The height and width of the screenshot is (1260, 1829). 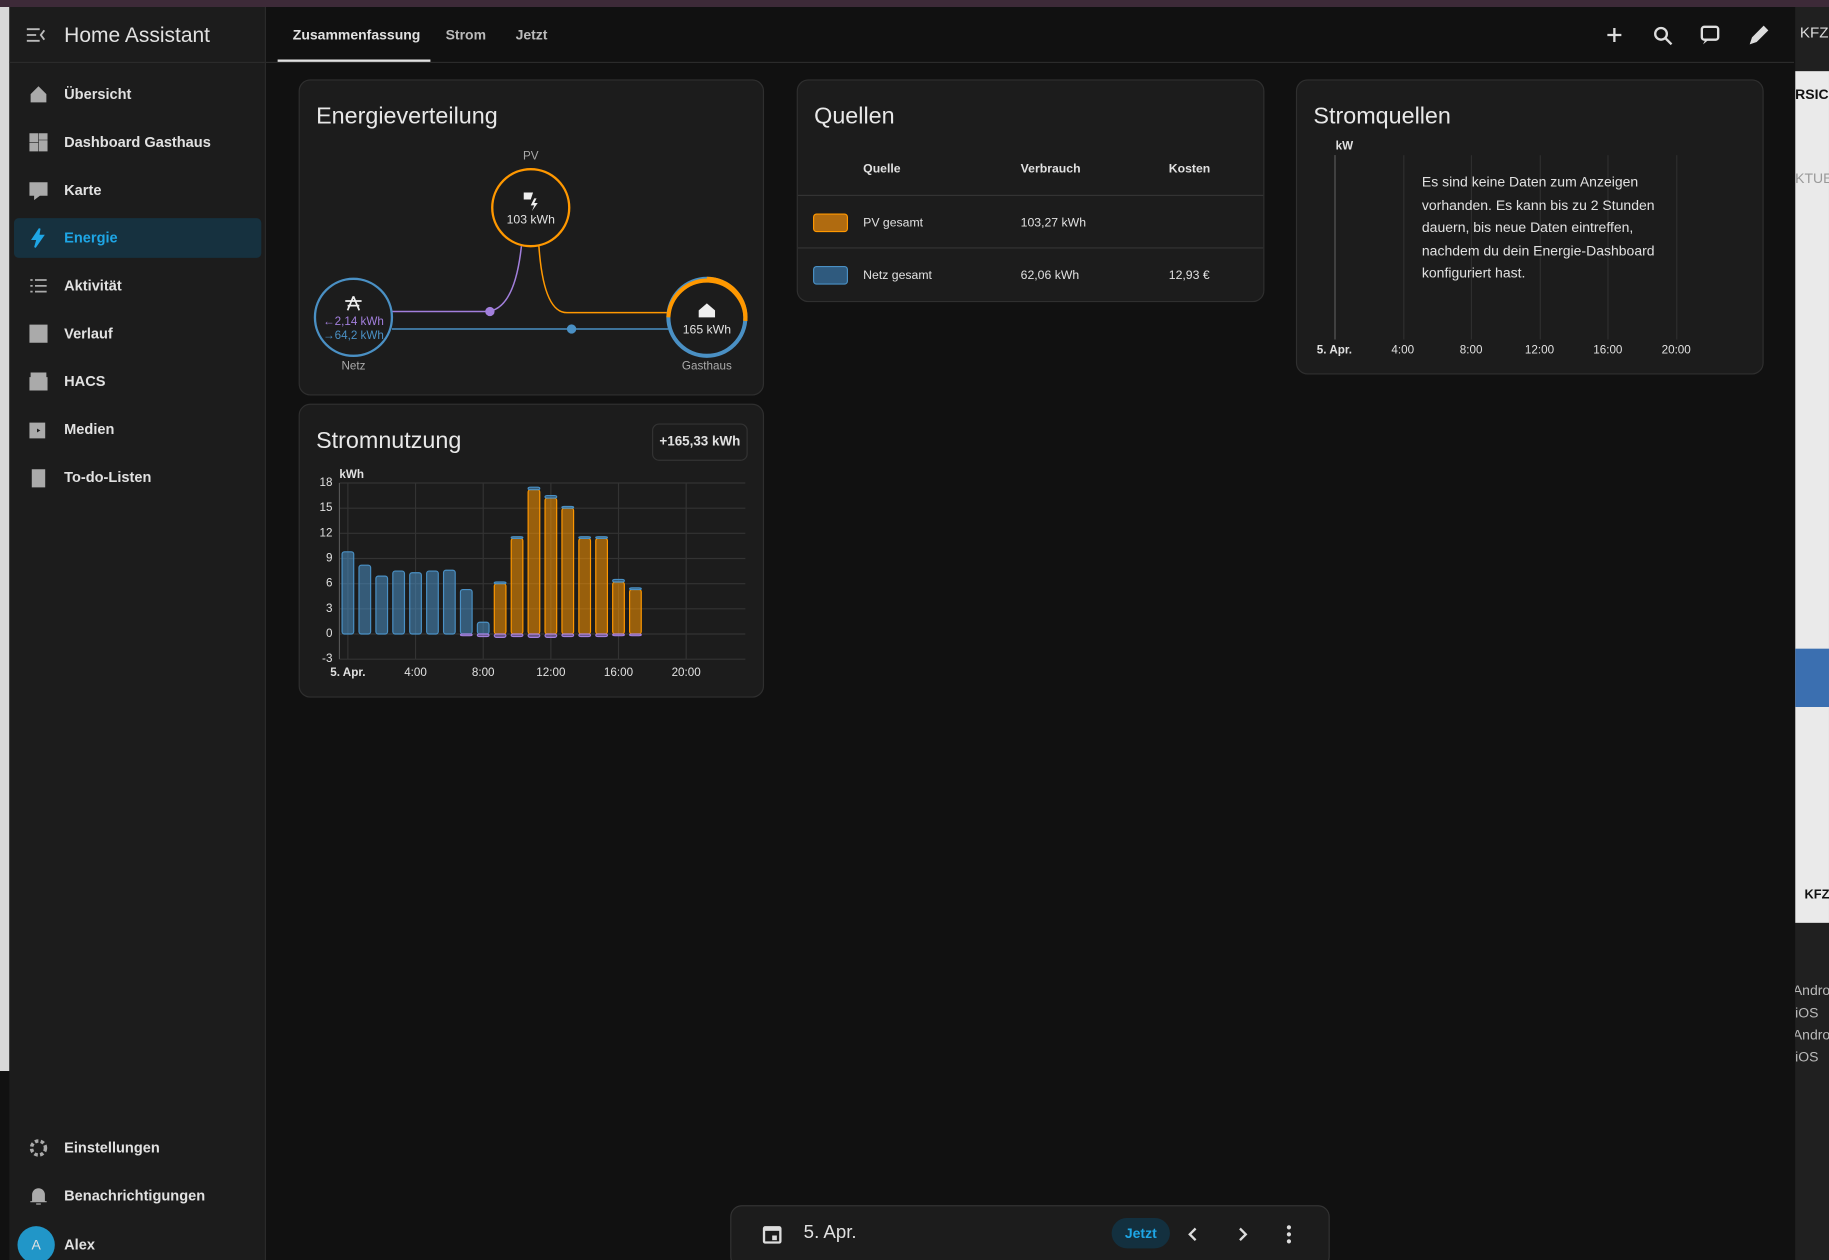 I want to click on nav-item: HACS, so click(x=137, y=382).